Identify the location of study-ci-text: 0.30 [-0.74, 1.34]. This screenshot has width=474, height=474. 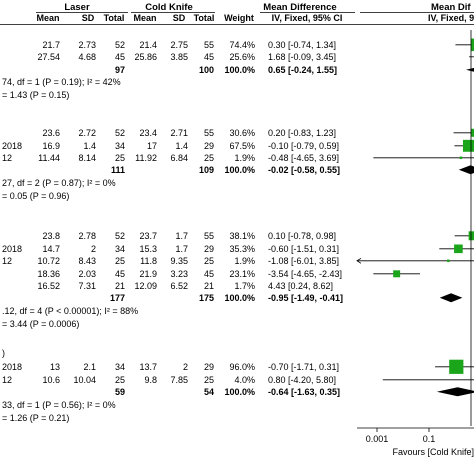
(302, 45).